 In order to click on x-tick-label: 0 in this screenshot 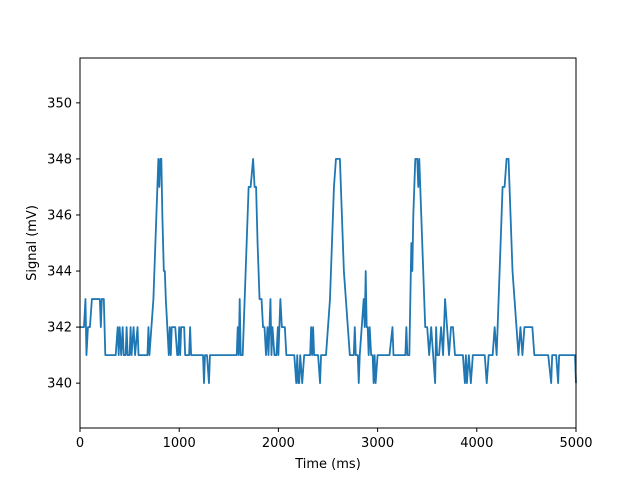, I will do `click(80, 443)`.